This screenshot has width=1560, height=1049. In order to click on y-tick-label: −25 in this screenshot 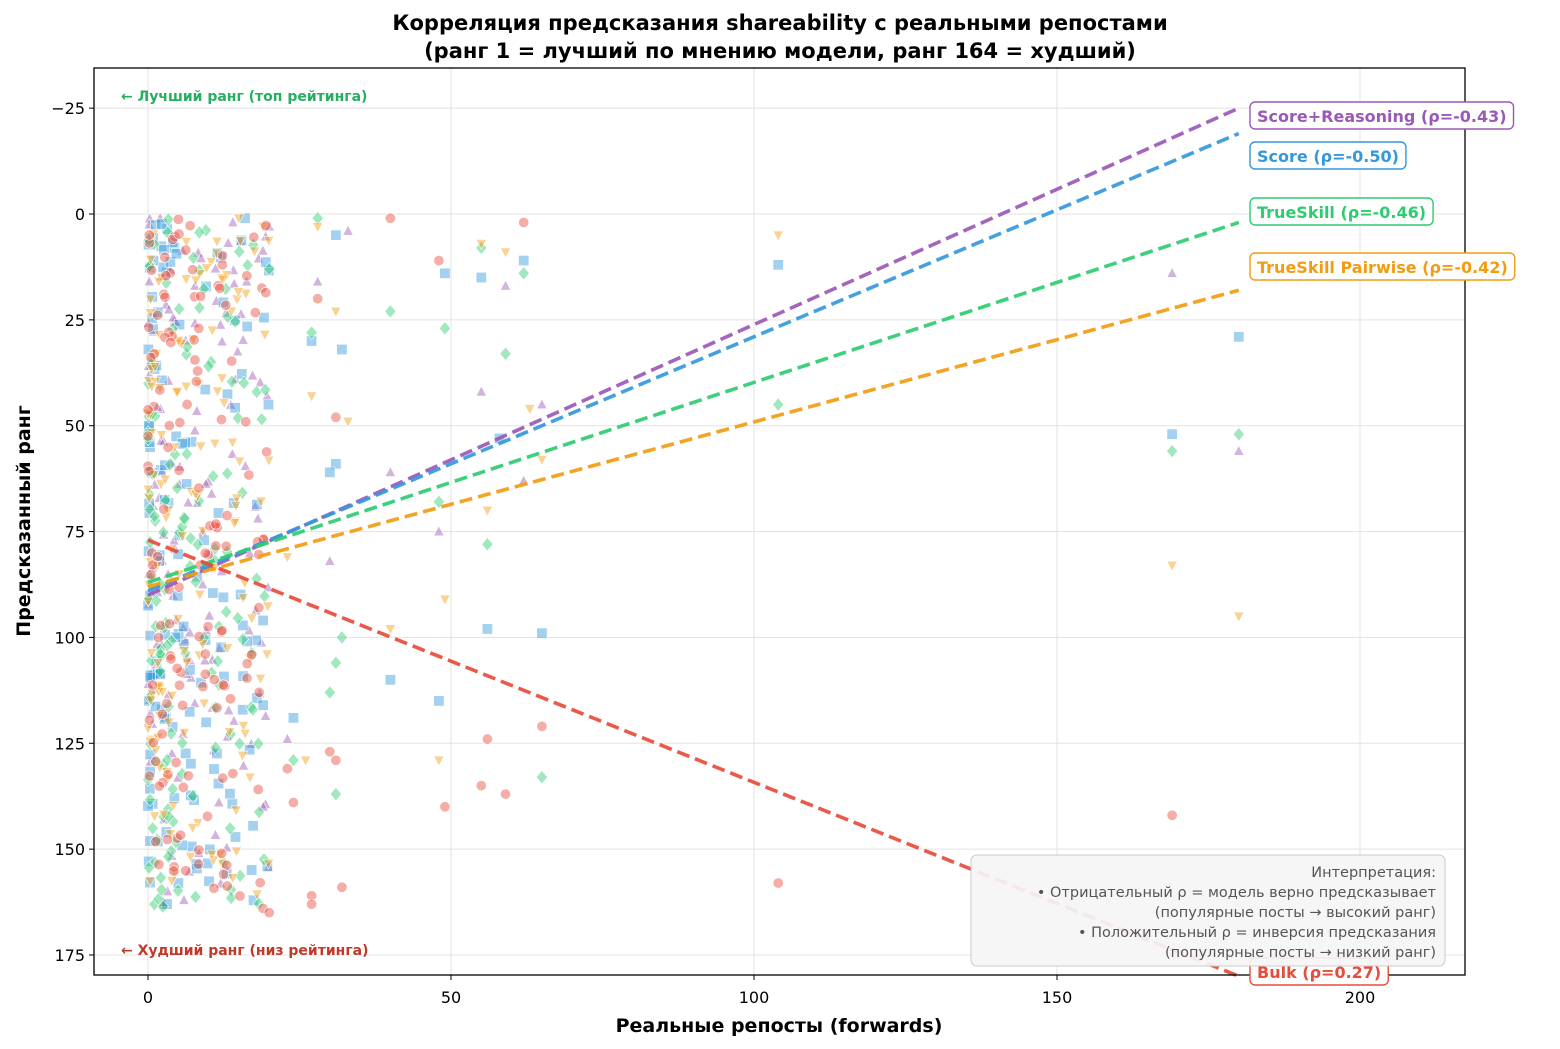, I will do `click(68, 108)`.